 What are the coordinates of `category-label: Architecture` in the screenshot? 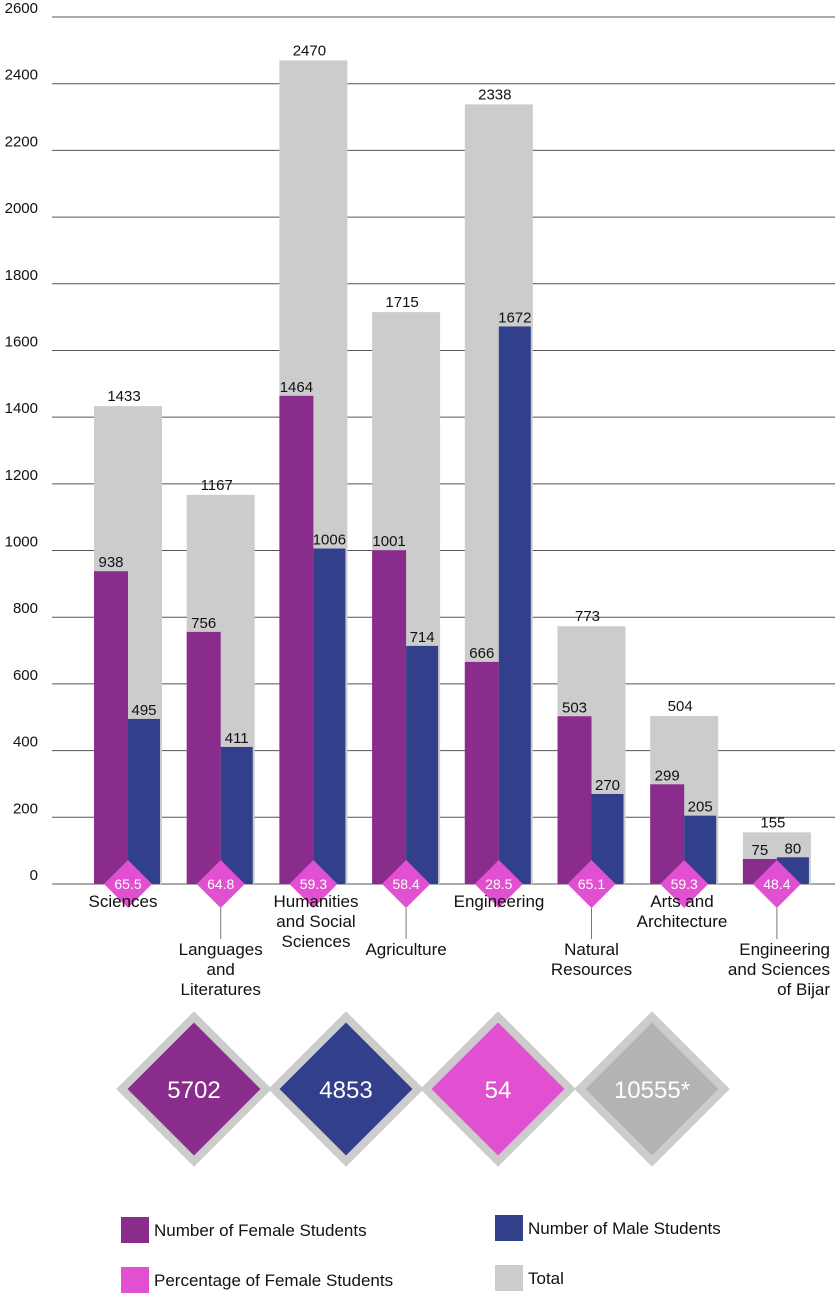 It's located at (682, 921).